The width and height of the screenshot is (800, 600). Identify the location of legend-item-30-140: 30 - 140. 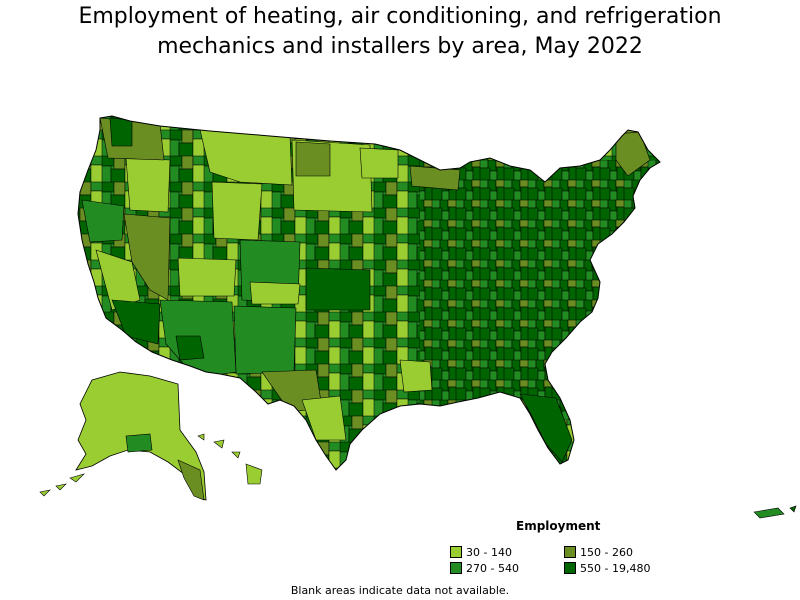
(481, 552).